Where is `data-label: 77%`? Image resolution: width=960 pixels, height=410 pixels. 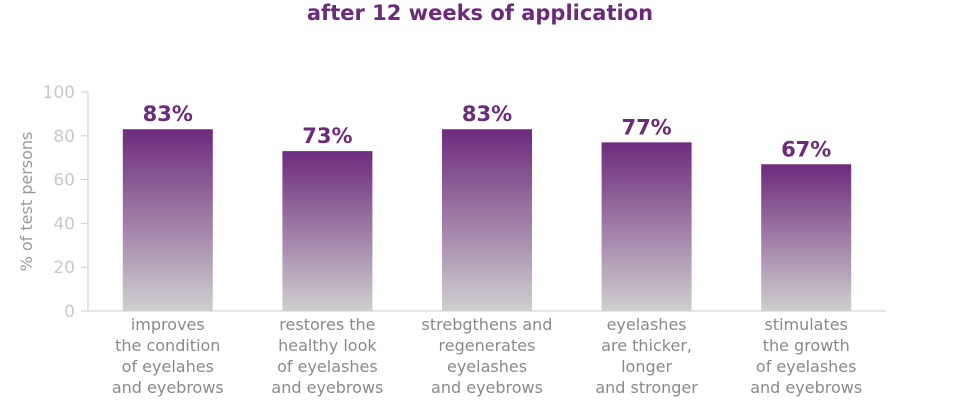 data-label: 77% is located at coordinates (646, 127).